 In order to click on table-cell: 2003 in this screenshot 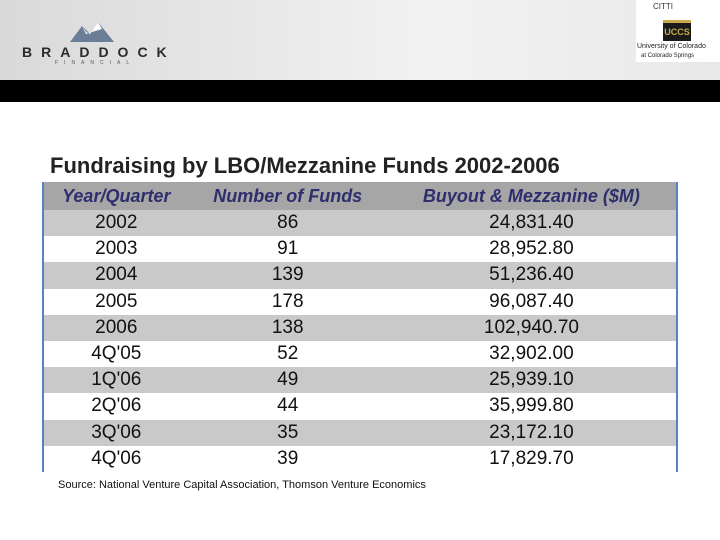, I will do `click(116, 249)`.